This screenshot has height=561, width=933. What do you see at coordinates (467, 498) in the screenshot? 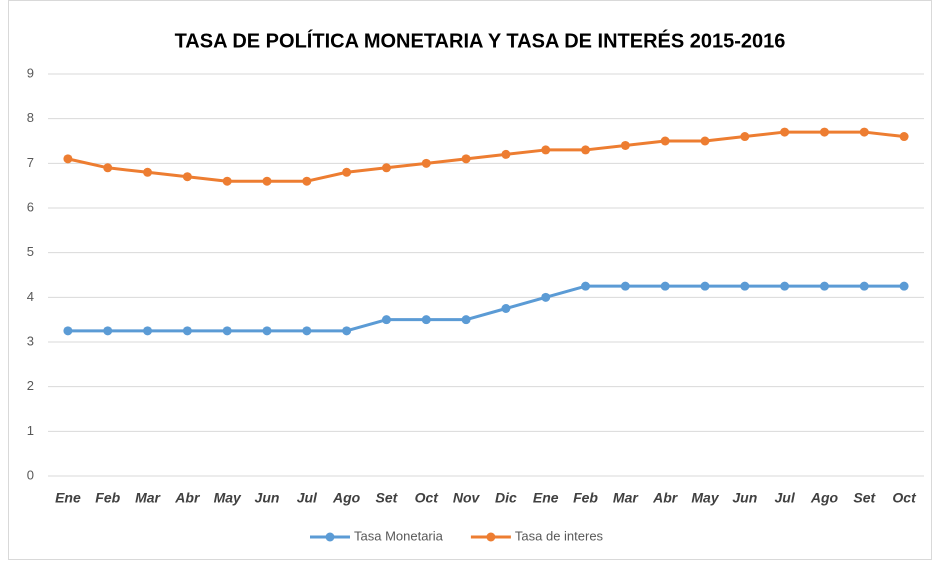
I see `x-tick-label: Nov` at bounding box center [467, 498].